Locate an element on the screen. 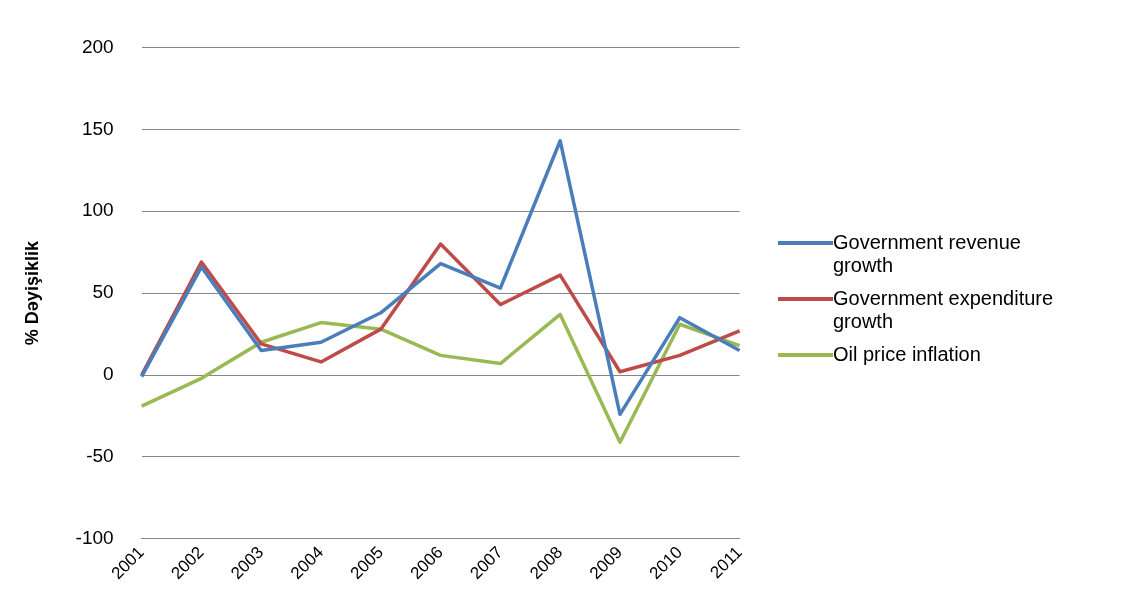  y-tick-label: 150 is located at coordinates (97, 128).